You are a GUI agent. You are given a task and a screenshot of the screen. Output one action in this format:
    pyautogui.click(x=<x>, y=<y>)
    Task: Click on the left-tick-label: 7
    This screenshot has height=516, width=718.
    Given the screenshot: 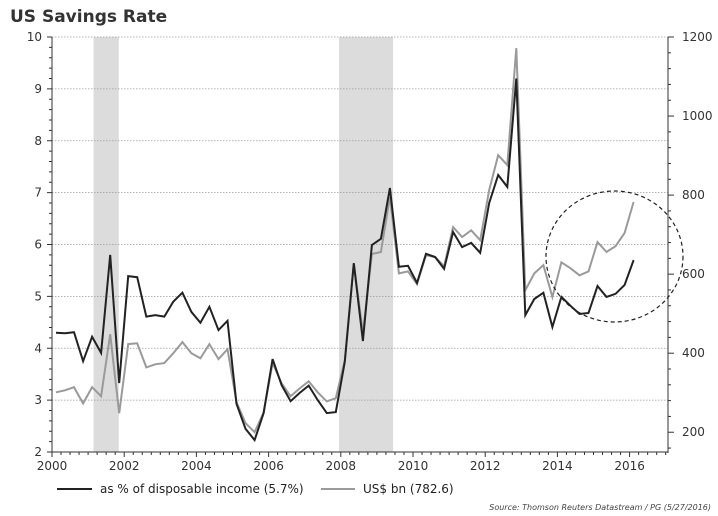 What is the action you would take?
    pyautogui.click(x=38, y=193)
    